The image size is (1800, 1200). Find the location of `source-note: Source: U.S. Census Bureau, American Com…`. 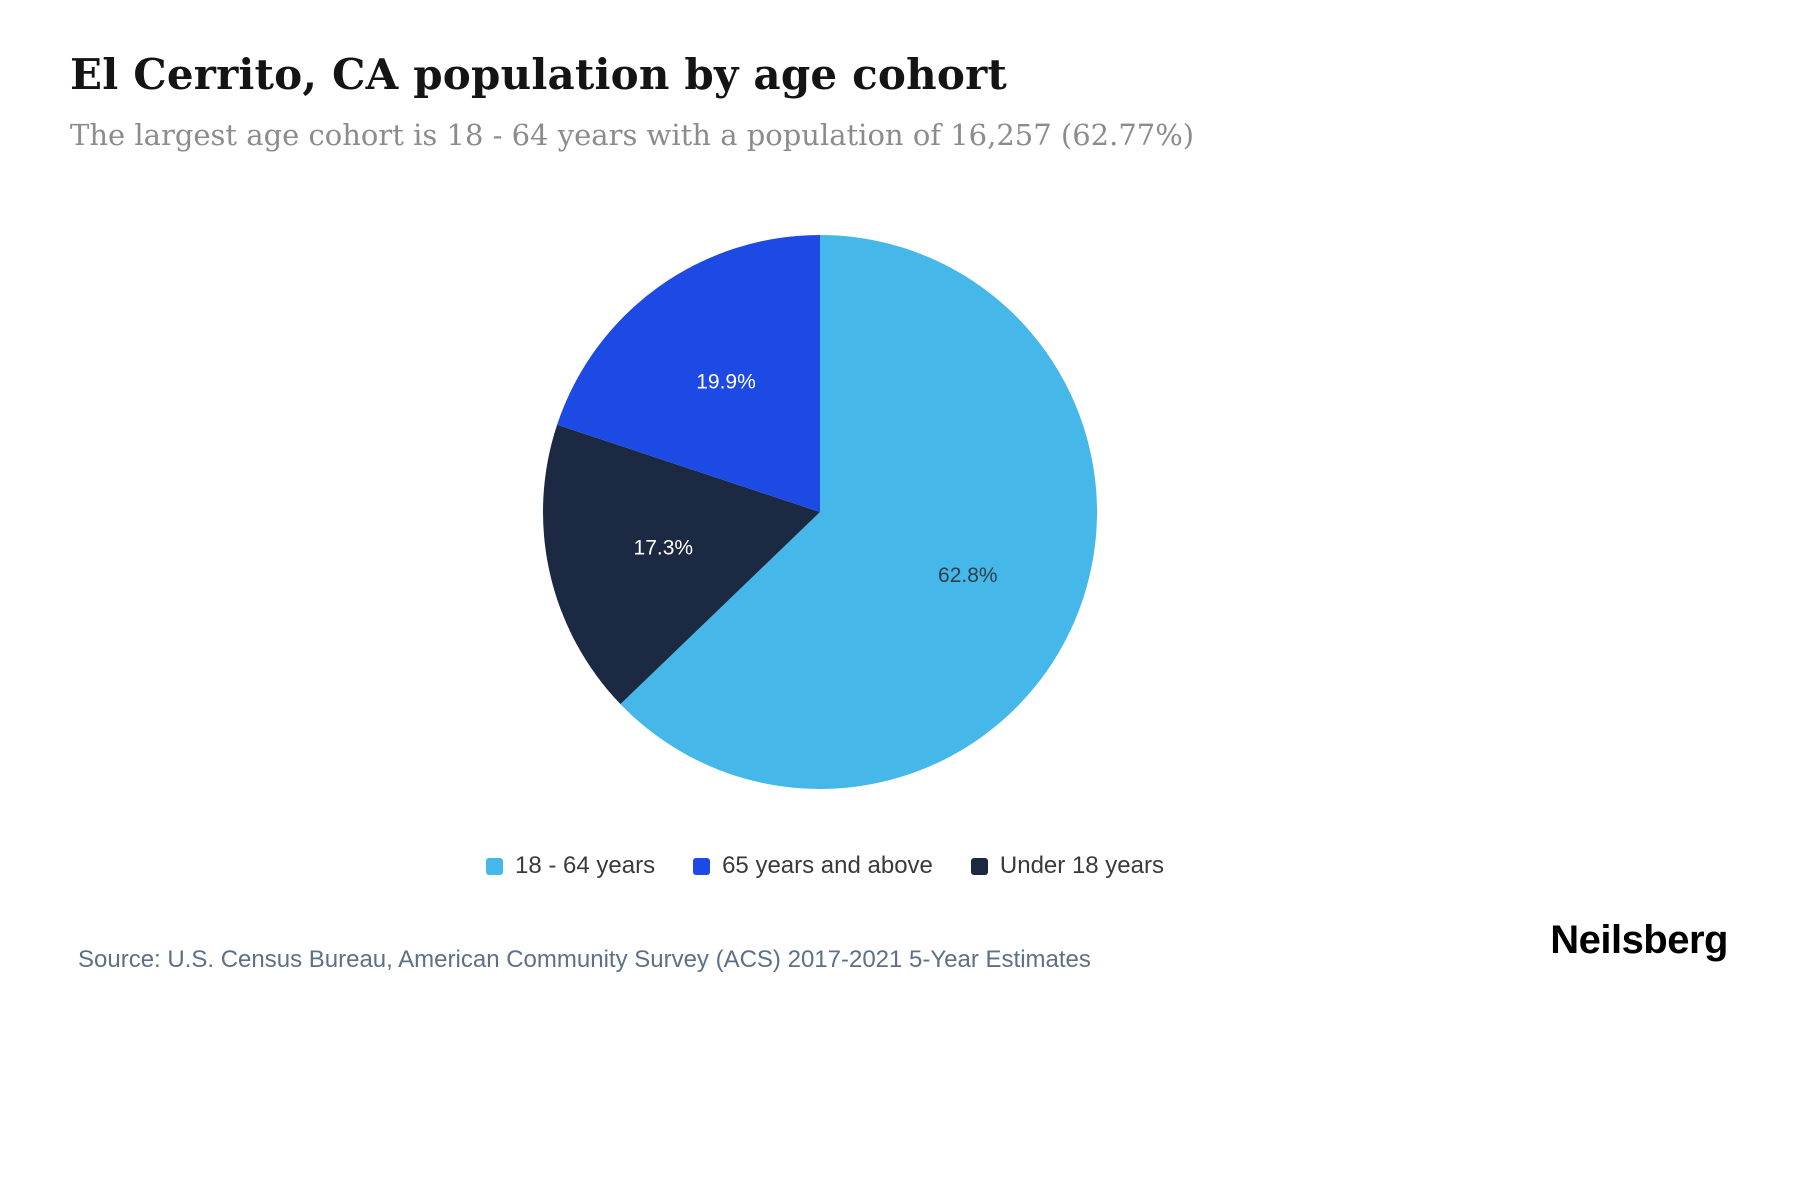

source-note: Source: U.S. Census Bureau, American Com… is located at coordinates (584, 959).